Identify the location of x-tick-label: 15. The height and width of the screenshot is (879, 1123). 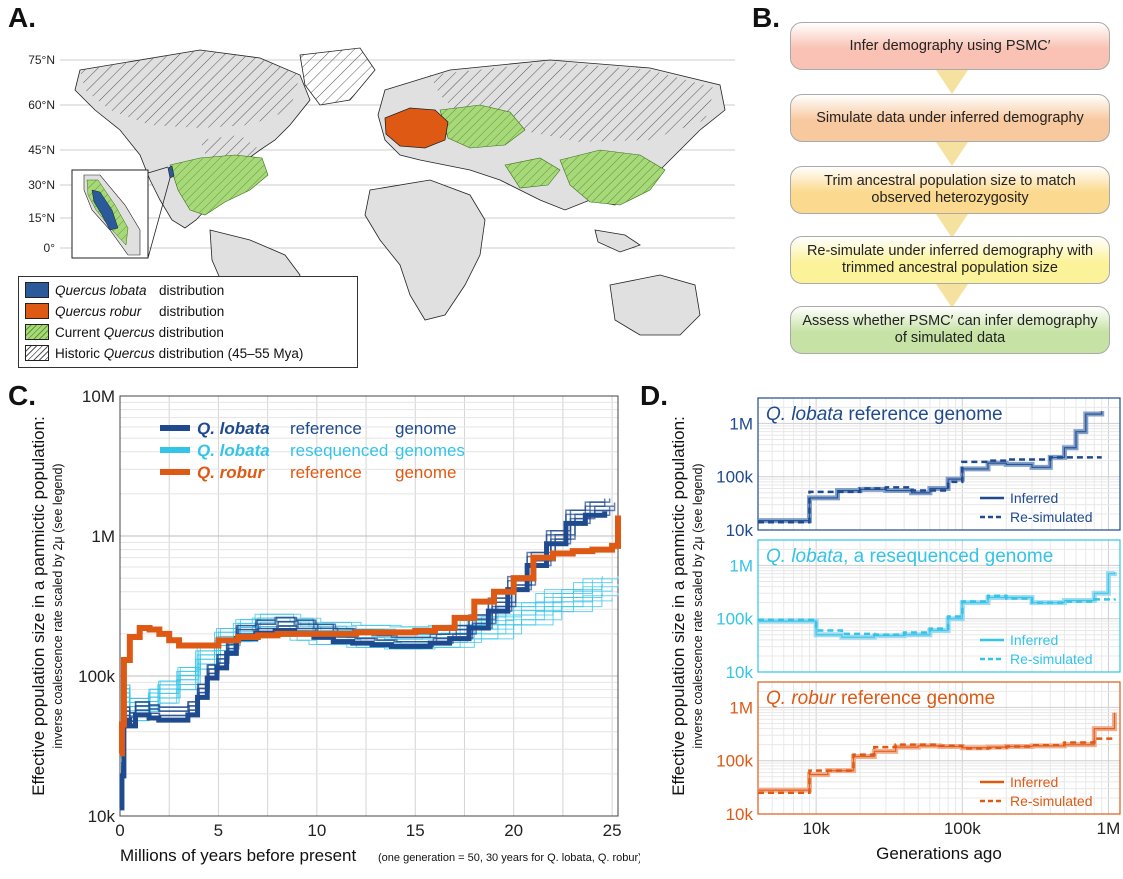
(415, 830).